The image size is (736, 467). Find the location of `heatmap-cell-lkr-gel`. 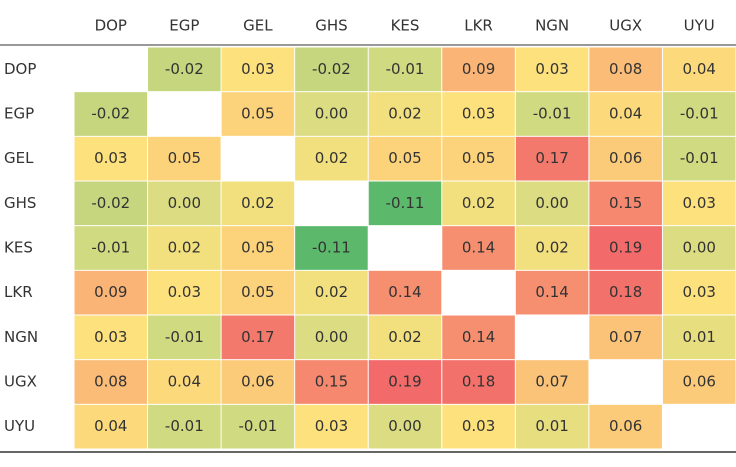

heatmap-cell-lkr-gel is located at coordinates (258, 292).